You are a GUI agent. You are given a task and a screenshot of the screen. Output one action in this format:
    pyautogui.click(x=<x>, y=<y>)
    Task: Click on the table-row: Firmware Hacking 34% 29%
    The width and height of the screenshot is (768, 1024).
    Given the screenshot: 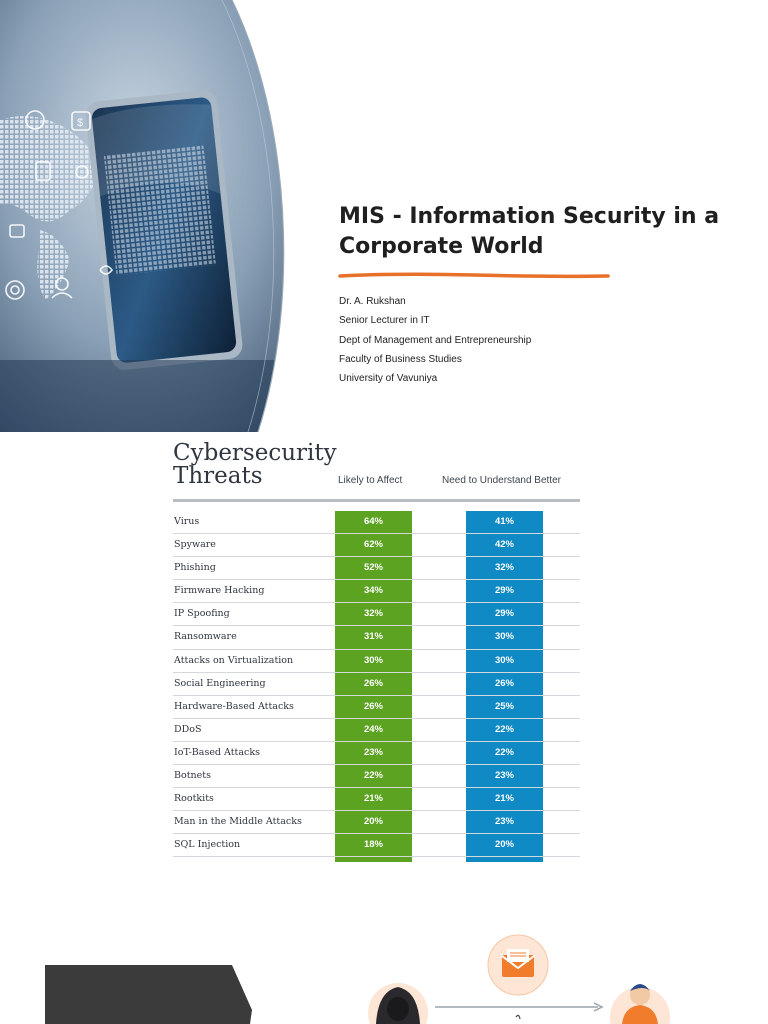 What is the action you would take?
    pyautogui.click(x=376, y=592)
    